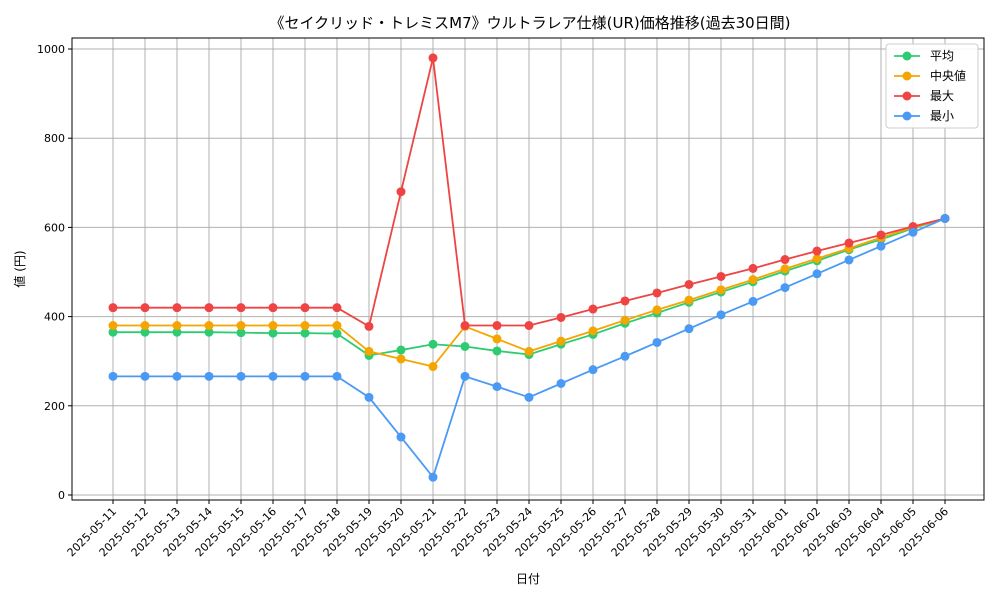  I want to click on y-tick-label: 1000, so click(51, 49).